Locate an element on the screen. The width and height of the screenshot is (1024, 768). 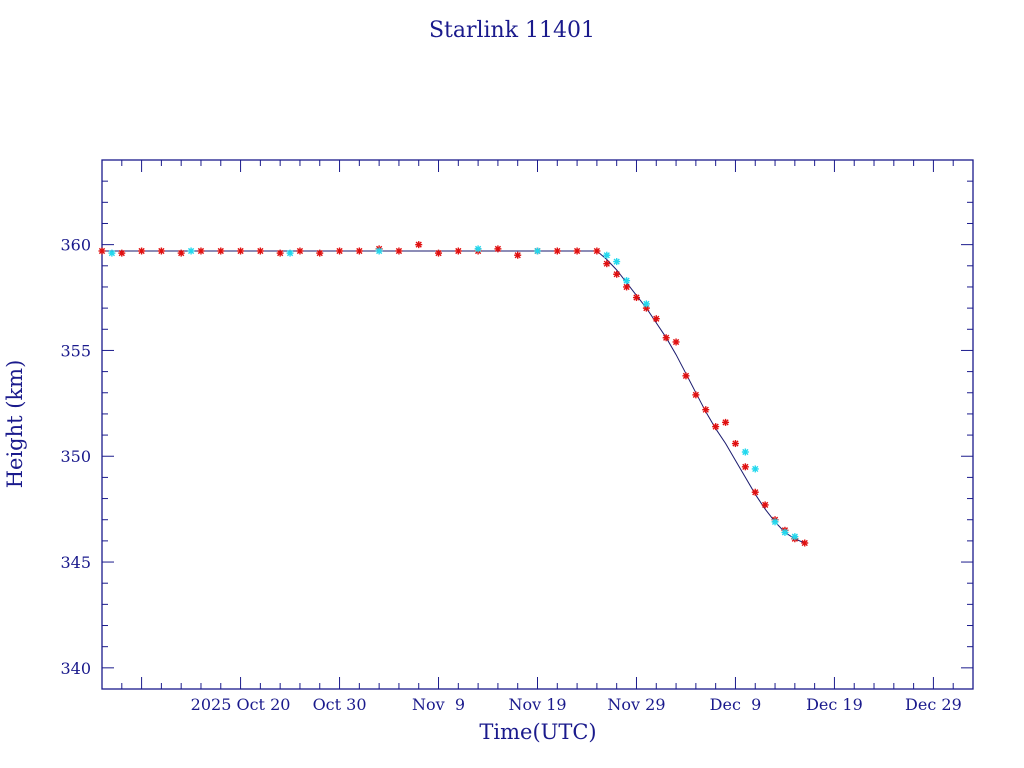
x-tick-label: Nov 19 is located at coordinates (537, 704).